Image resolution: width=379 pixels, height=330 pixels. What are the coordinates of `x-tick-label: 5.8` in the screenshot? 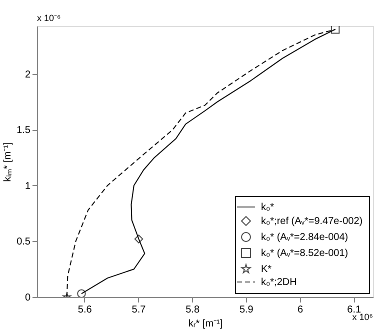 It's located at (193, 310).